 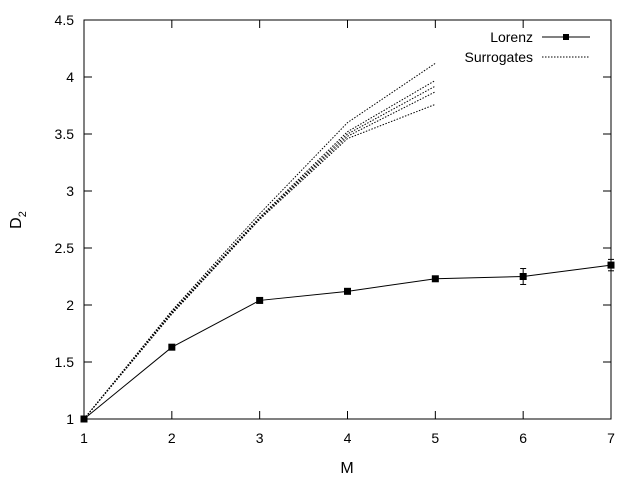 I want to click on x-tick-label: 3, so click(x=260, y=438).